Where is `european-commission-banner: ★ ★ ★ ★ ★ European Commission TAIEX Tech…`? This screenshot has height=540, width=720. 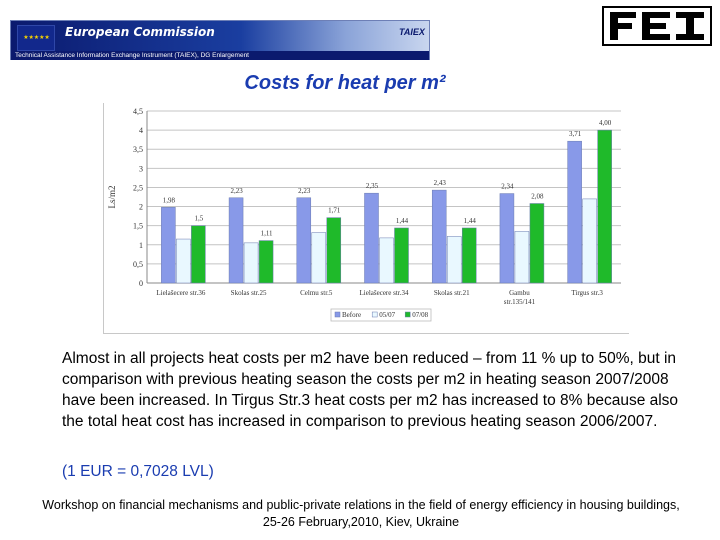 european-commission-banner: ★ ★ ★ ★ ★ European Commission TAIEX Tech… is located at coordinates (220, 40).